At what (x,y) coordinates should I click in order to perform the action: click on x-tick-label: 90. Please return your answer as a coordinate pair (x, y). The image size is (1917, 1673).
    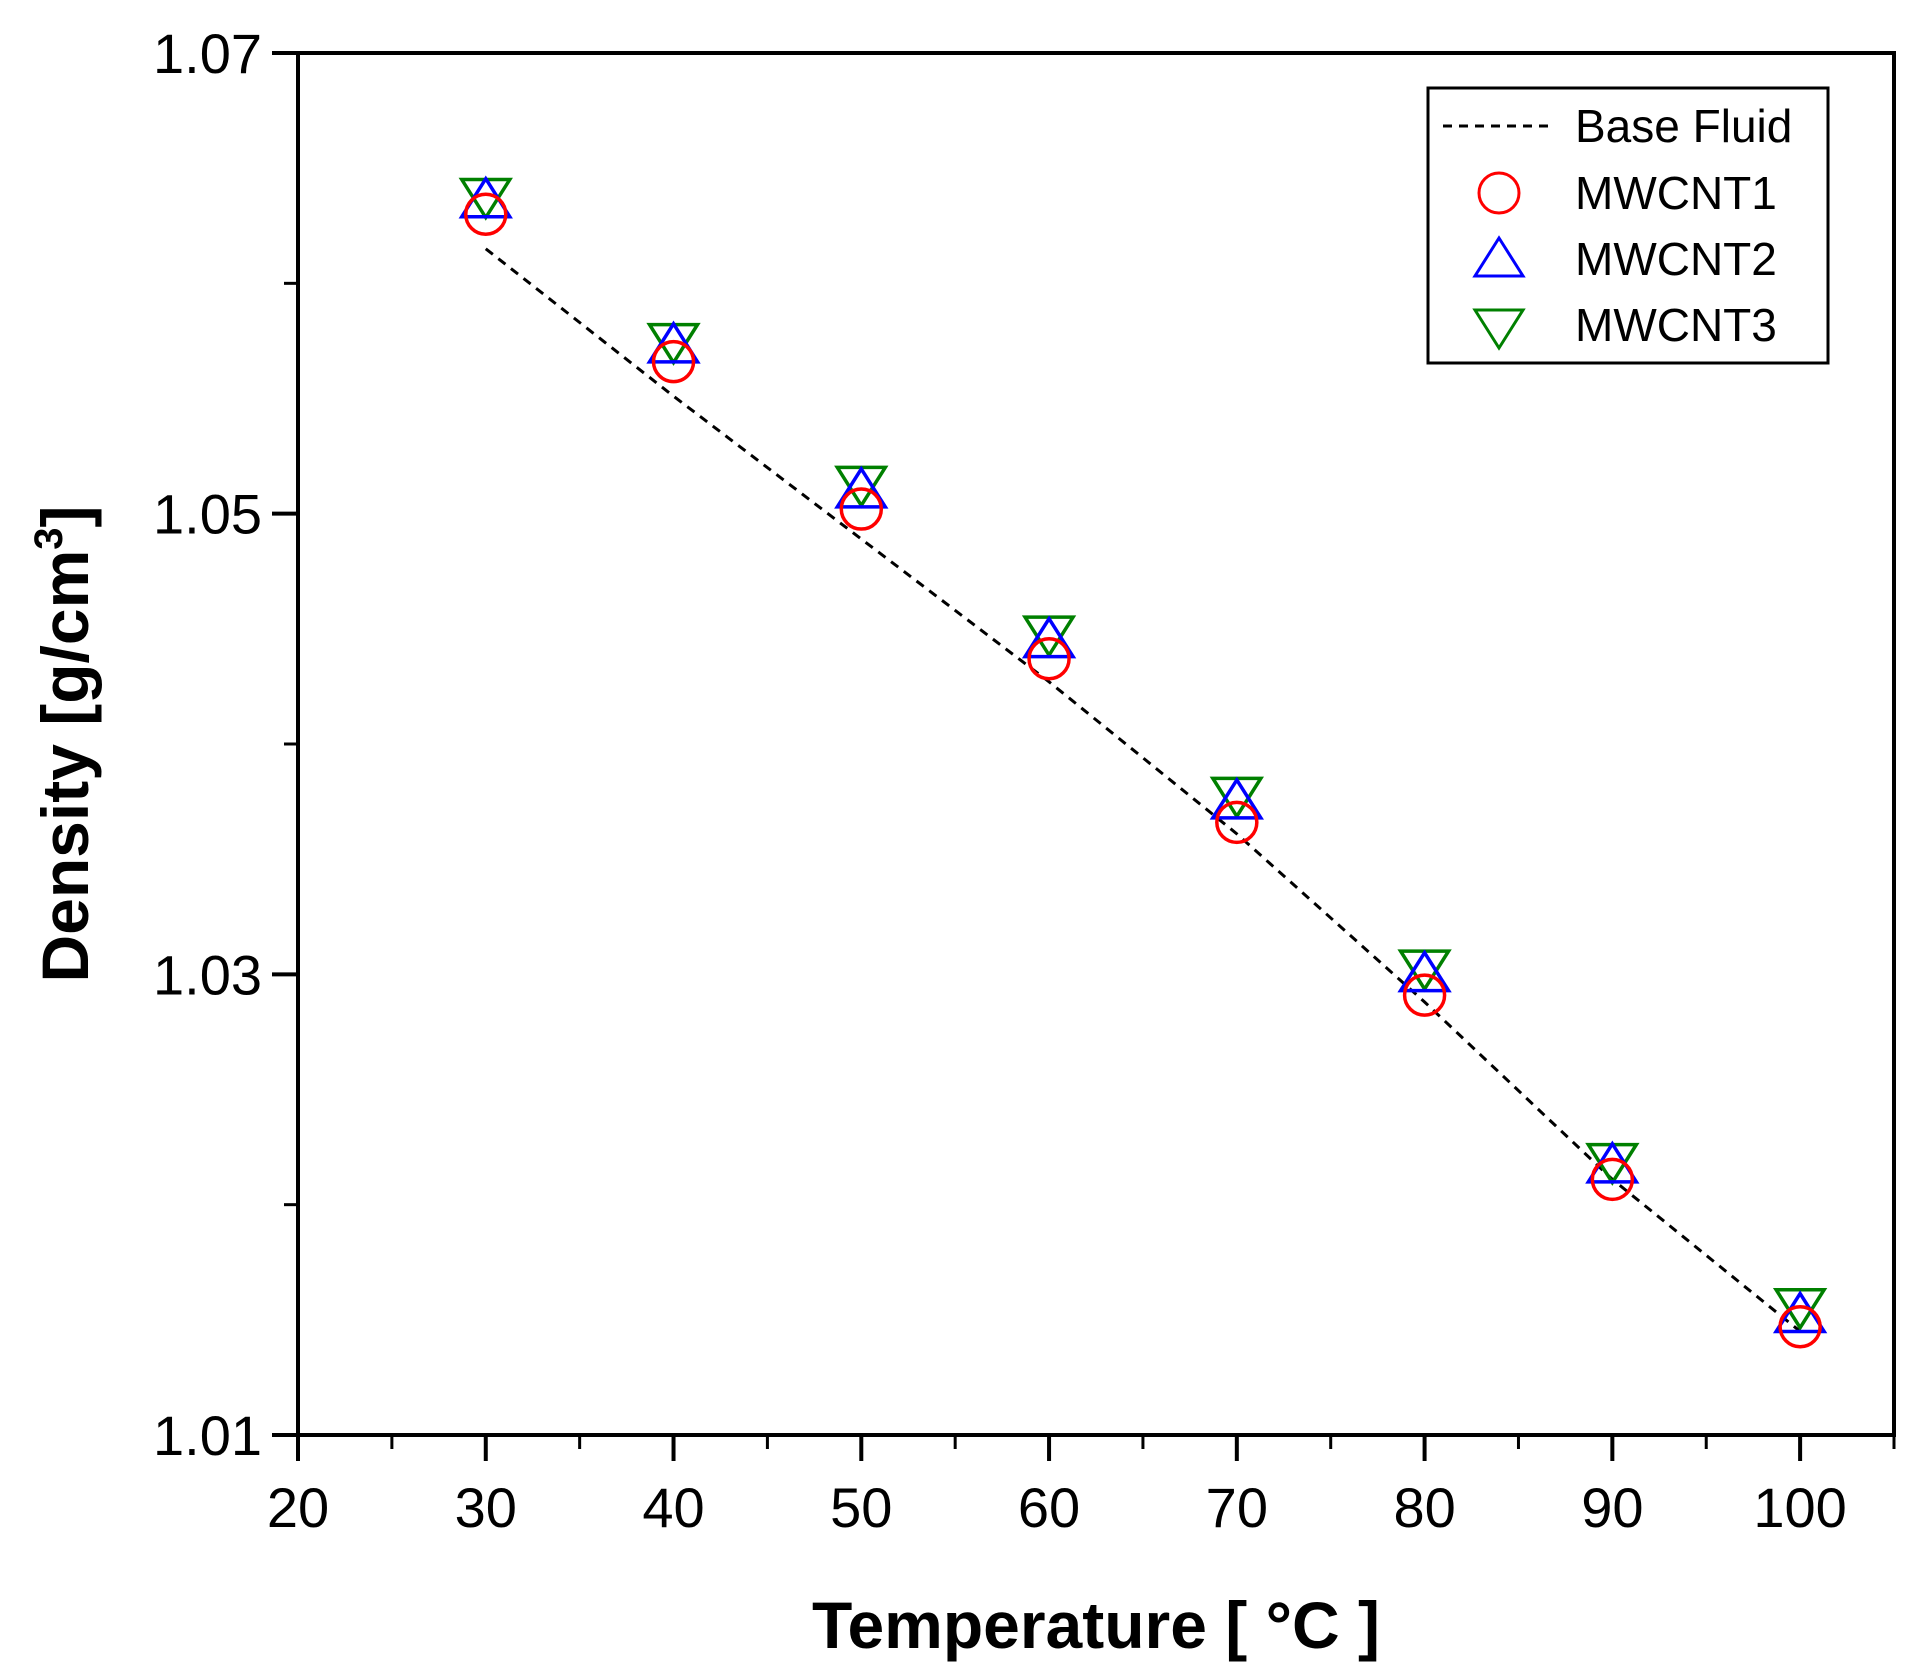
    Looking at the image, I should click on (1612, 1507).